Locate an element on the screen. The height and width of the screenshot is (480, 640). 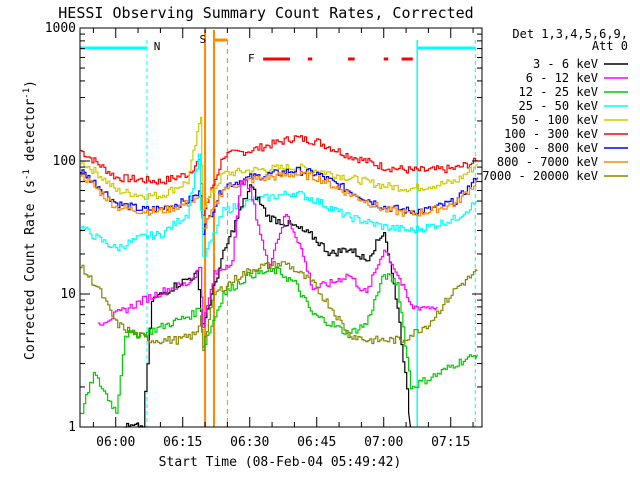
x-axis-label: Start Time (08-Feb-04 05:49:42) is located at coordinates (280, 462).